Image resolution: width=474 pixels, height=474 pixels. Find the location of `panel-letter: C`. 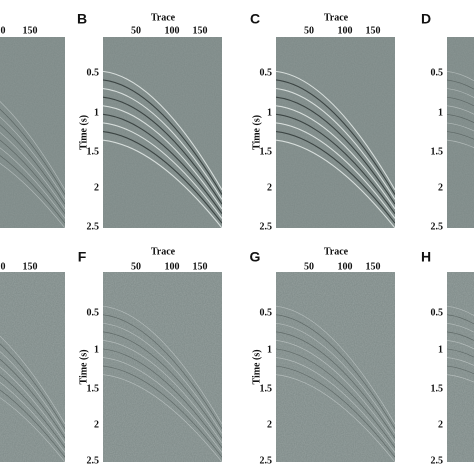

panel-letter: C is located at coordinates (255, 19).